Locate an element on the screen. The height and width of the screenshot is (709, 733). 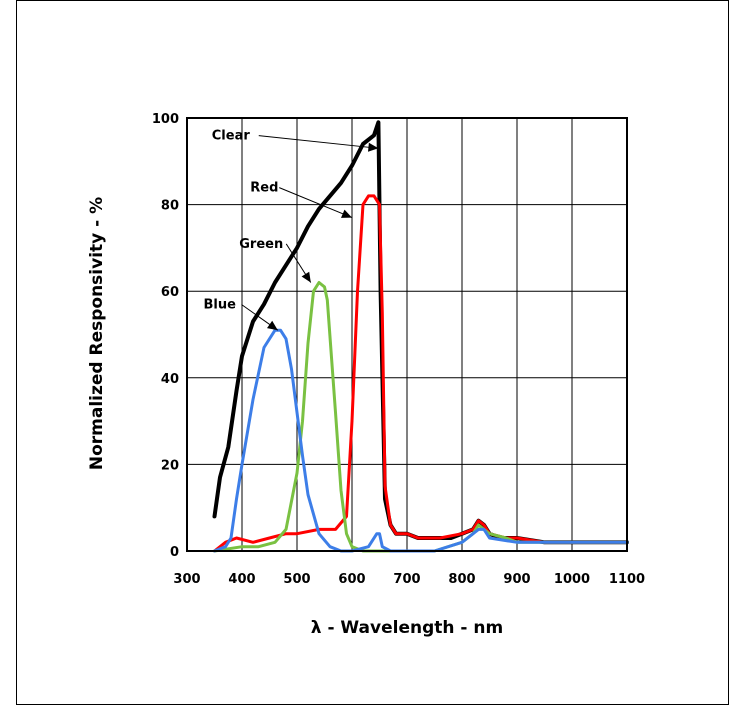
x-tick-labels: 300 400 500 600 700 800 900 1000 1100 is located at coordinates (409, 579).